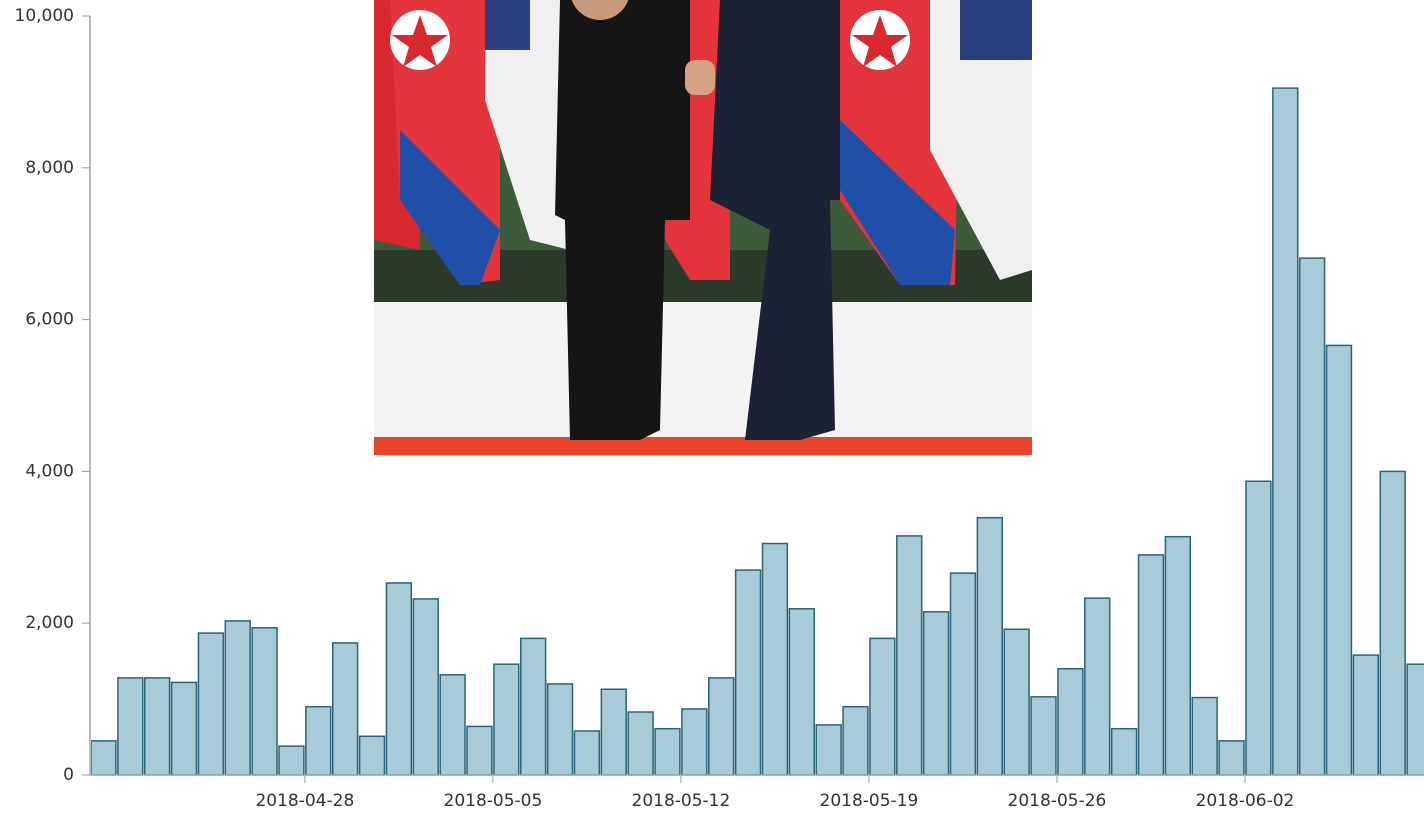 Image resolution: width=1424 pixels, height=816 pixels. What do you see at coordinates (49, 471) in the screenshot?
I see `y-tick-label: 4,000` at bounding box center [49, 471].